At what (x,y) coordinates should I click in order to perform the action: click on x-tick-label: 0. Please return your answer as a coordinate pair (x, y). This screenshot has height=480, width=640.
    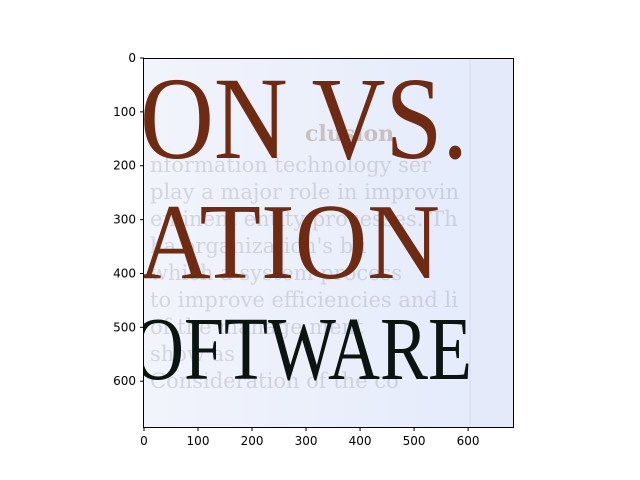
    Looking at the image, I should click on (144, 441).